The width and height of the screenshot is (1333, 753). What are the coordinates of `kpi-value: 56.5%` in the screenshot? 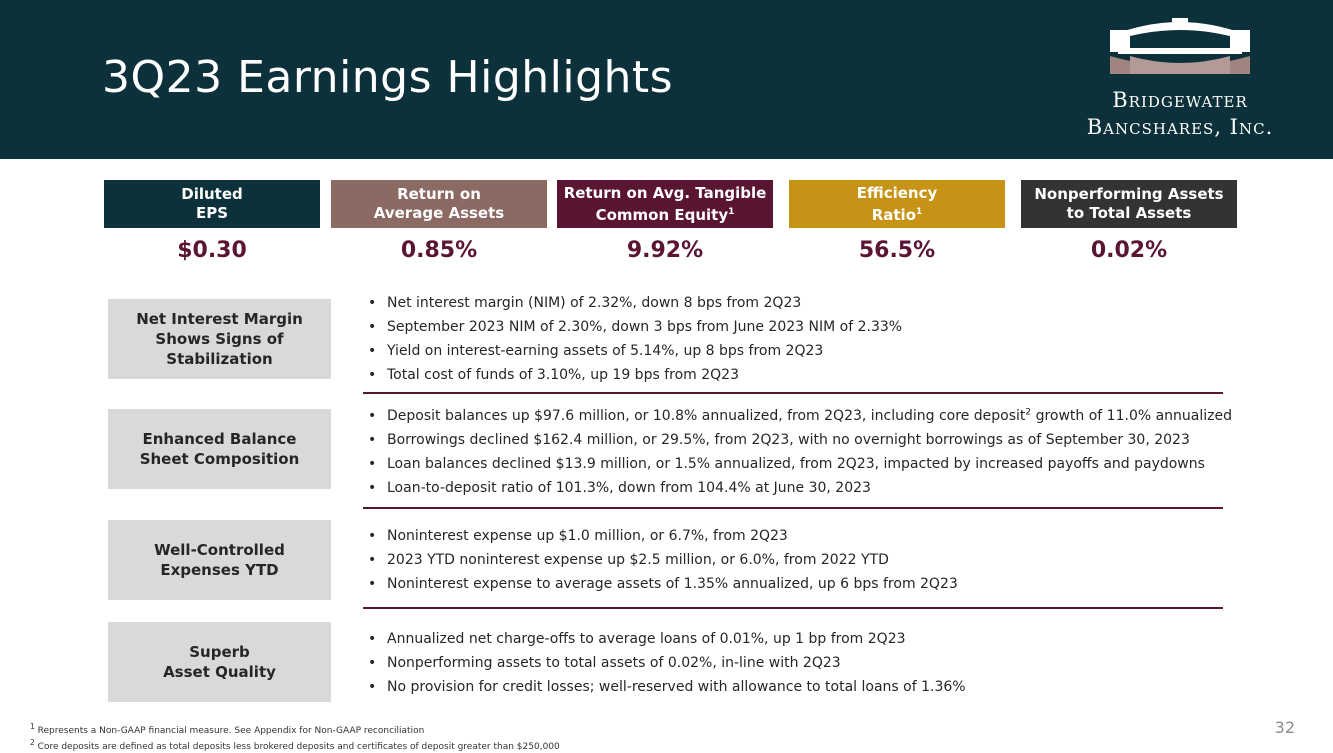 It's located at (897, 250).